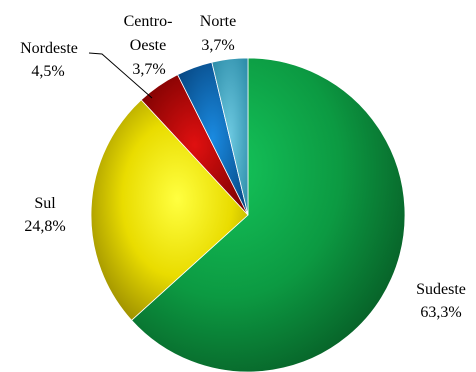  What do you see at coordinates (217, 45) in the screenshot?
I see `label-value-norte: 3,7%` at bounding box center [217, 45].